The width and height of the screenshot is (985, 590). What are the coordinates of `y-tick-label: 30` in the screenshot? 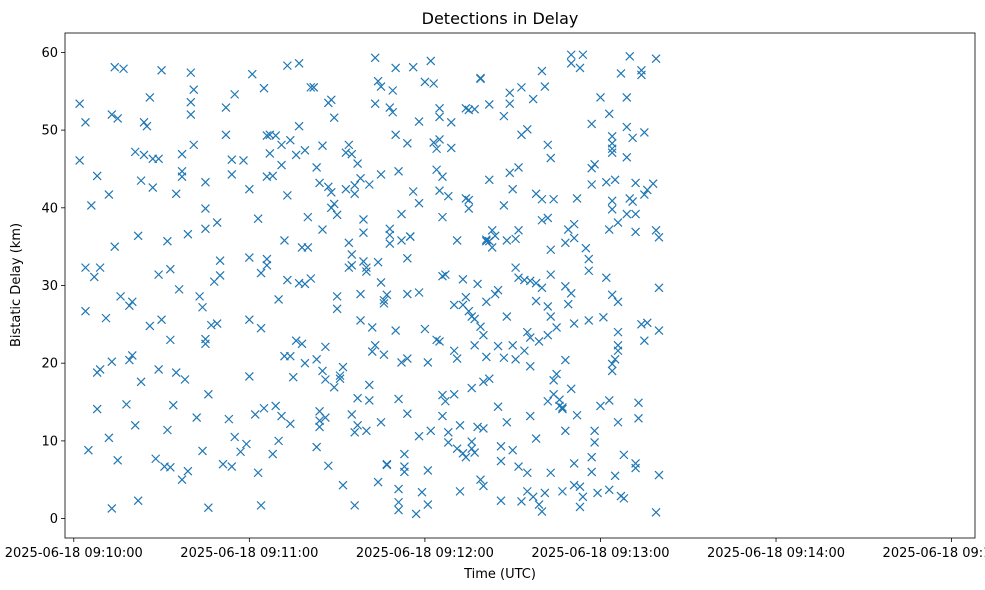 It's located at (49, 286).